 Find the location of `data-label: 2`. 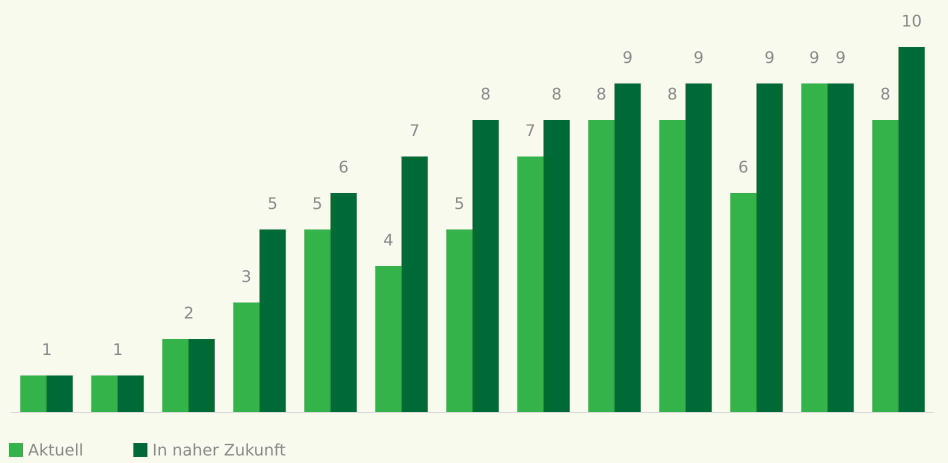

data-label: 2 is located at coordinates (189, 313).